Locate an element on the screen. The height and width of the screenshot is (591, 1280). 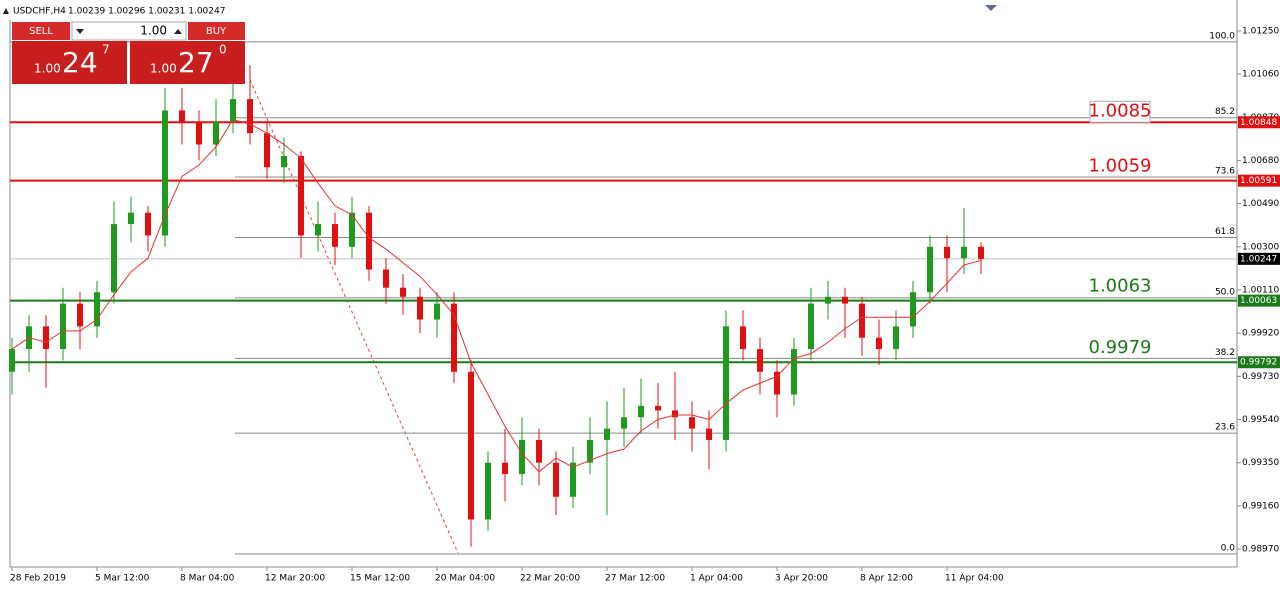
y-tick-label: 1.00490 is located at coordinates (1260, 204).